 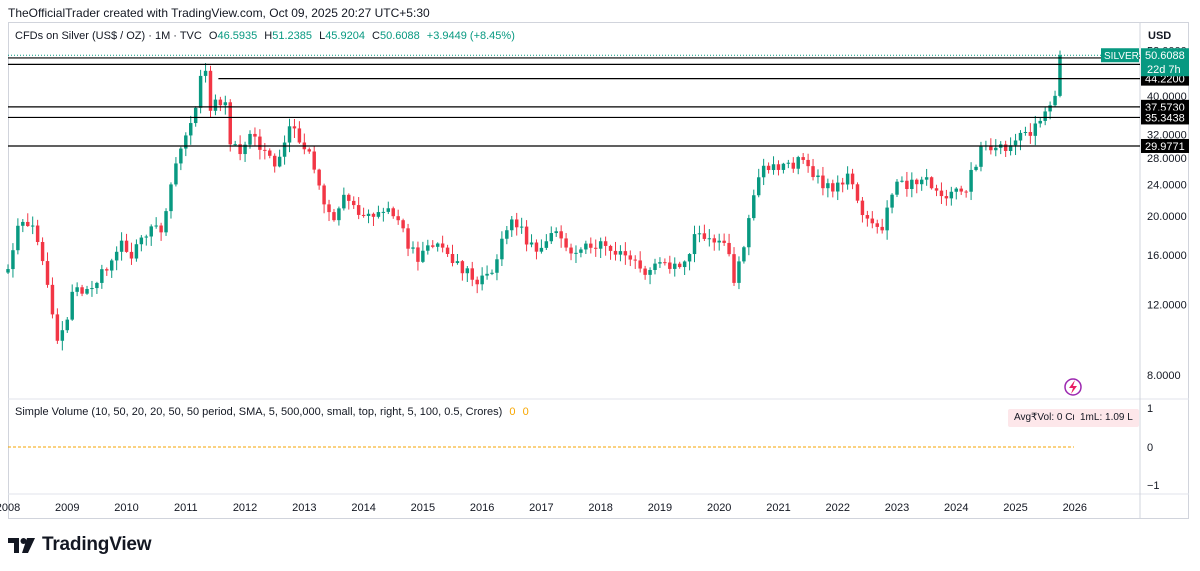 What do you see at coordinates (897, 508) in the screenshot?
I see `time-tick-label: 2023` at bounding box center [897, 508].